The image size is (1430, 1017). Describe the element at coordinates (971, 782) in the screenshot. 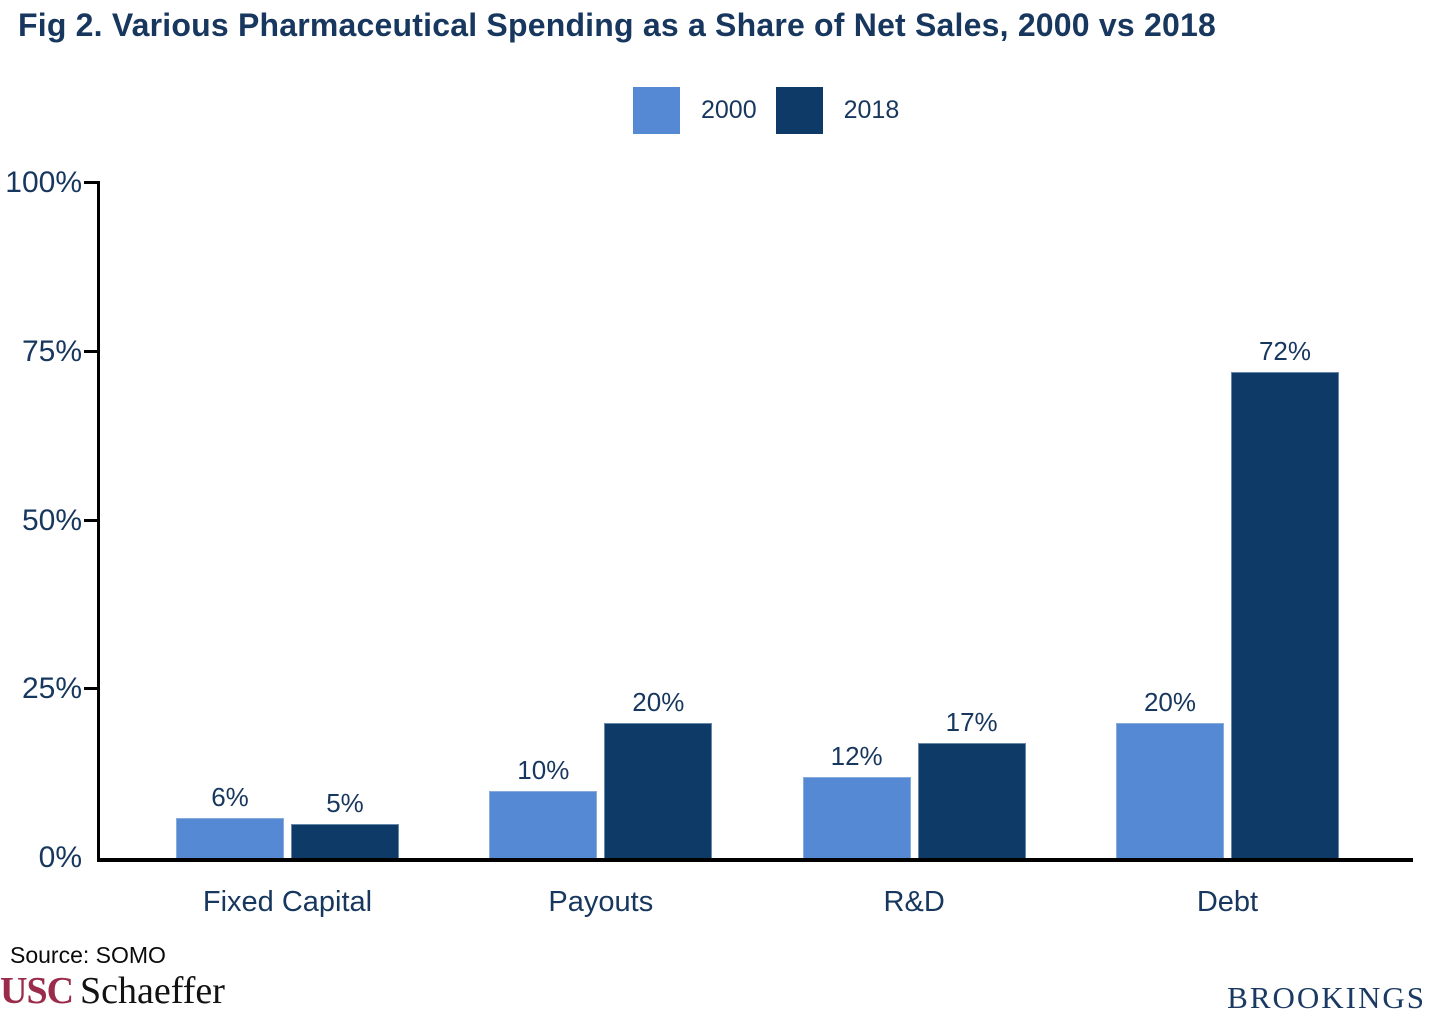

I see `bar-2018-r-d: 17%` at that location.